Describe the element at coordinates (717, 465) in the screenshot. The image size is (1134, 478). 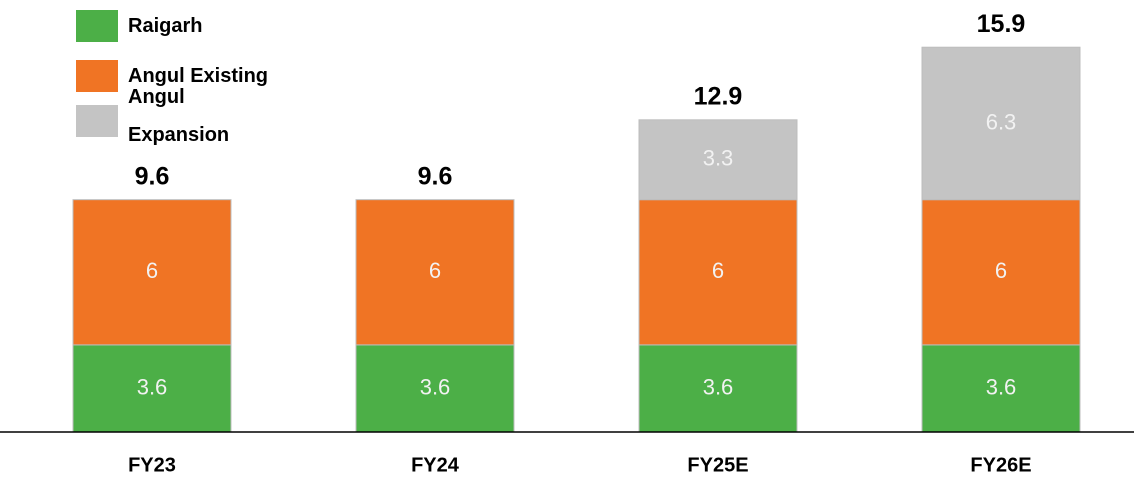
I see `x-tick-label: FY25E` at that location.